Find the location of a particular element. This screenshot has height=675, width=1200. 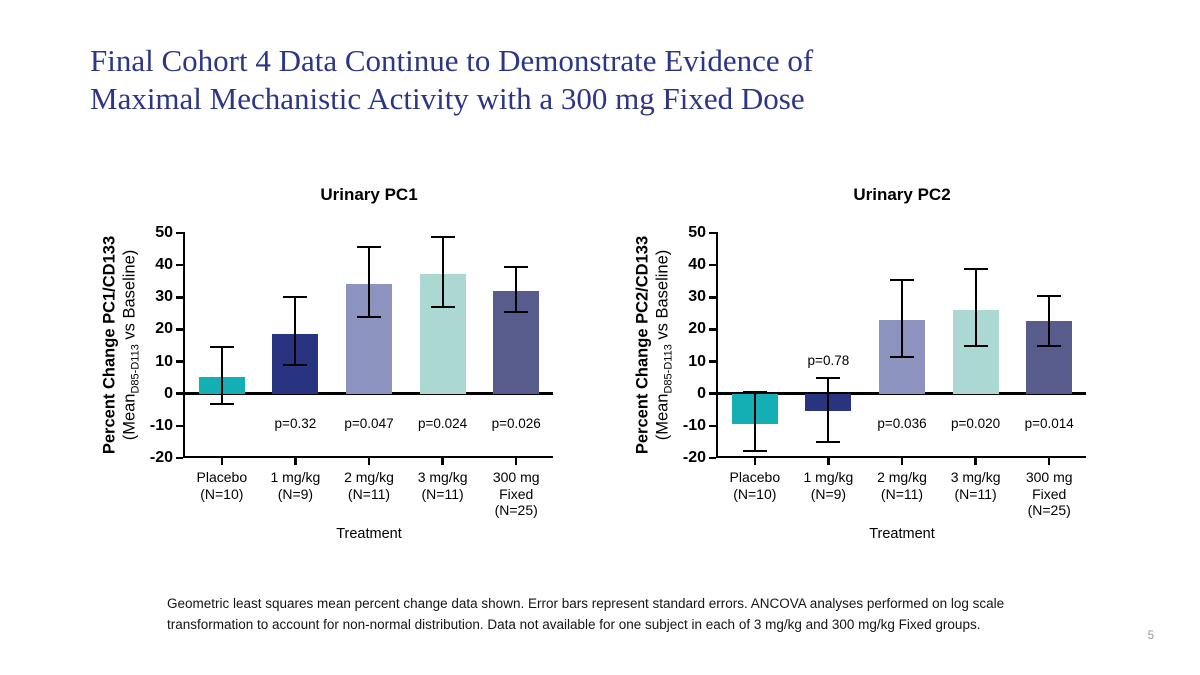

chart-title: Urinary PC2 is located at coordinates (902, 194).